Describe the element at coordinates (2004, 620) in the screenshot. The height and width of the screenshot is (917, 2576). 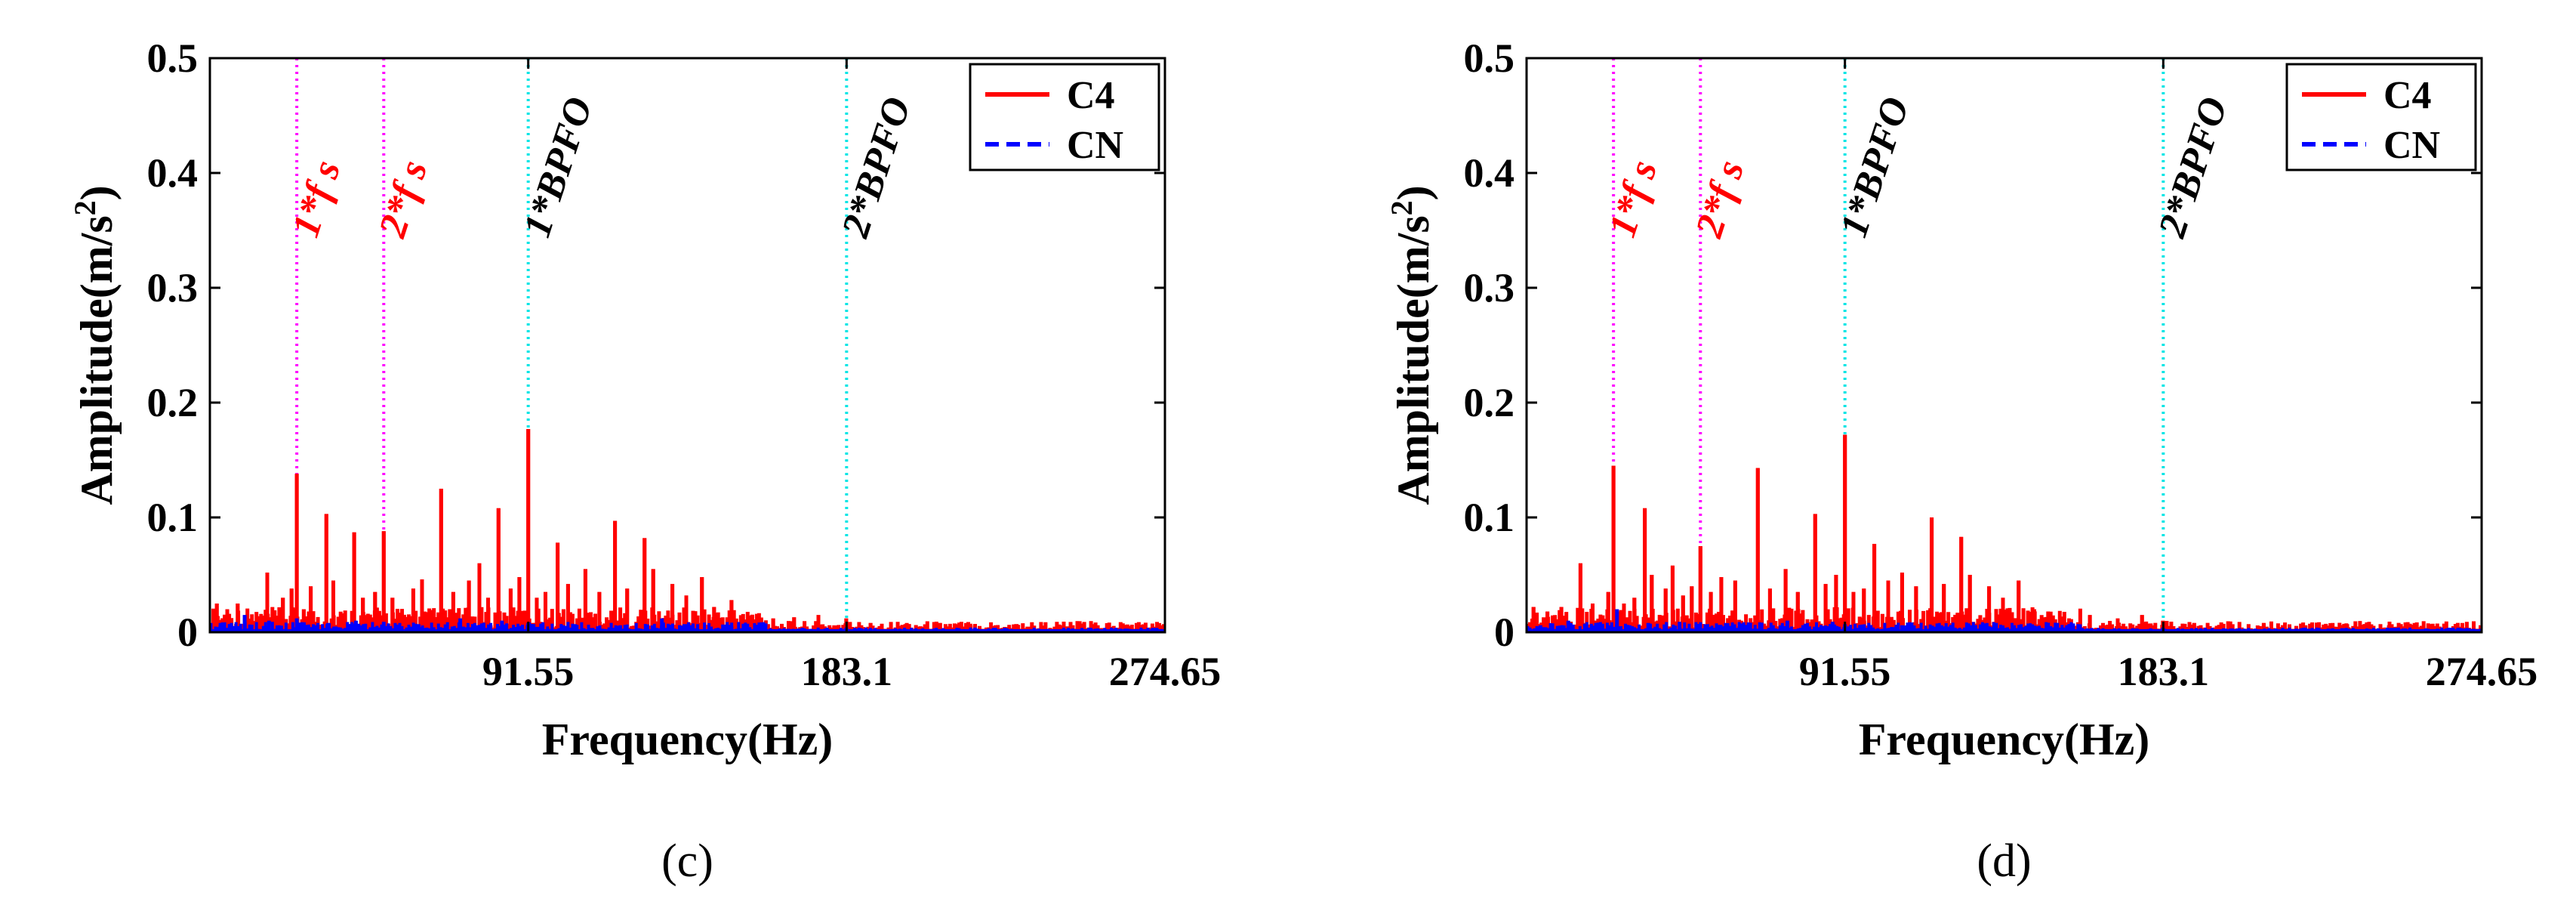
I see `series-cn` at that location.